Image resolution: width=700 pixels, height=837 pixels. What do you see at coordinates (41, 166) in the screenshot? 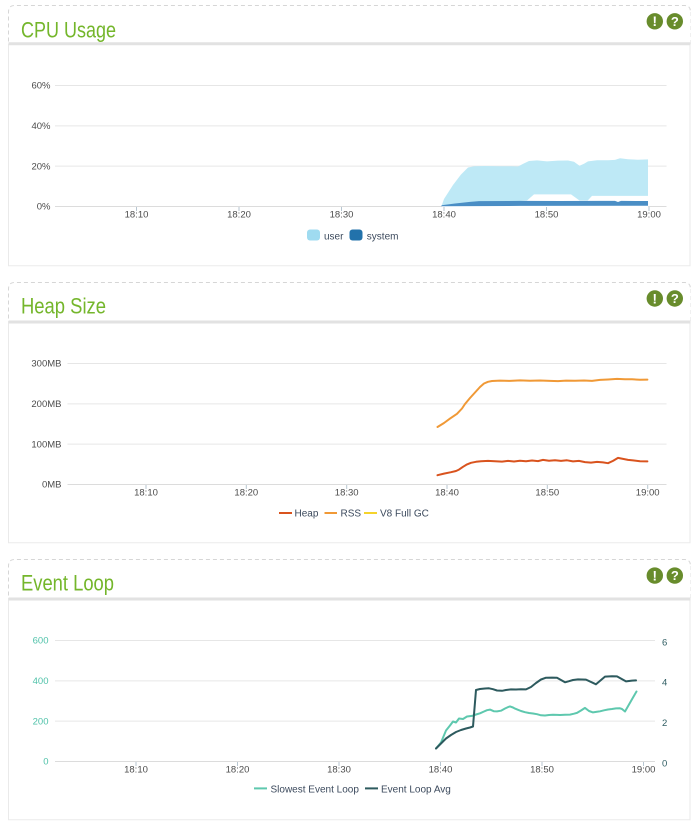
I see `svg-text: 20%` at bounding box center [41, 166].